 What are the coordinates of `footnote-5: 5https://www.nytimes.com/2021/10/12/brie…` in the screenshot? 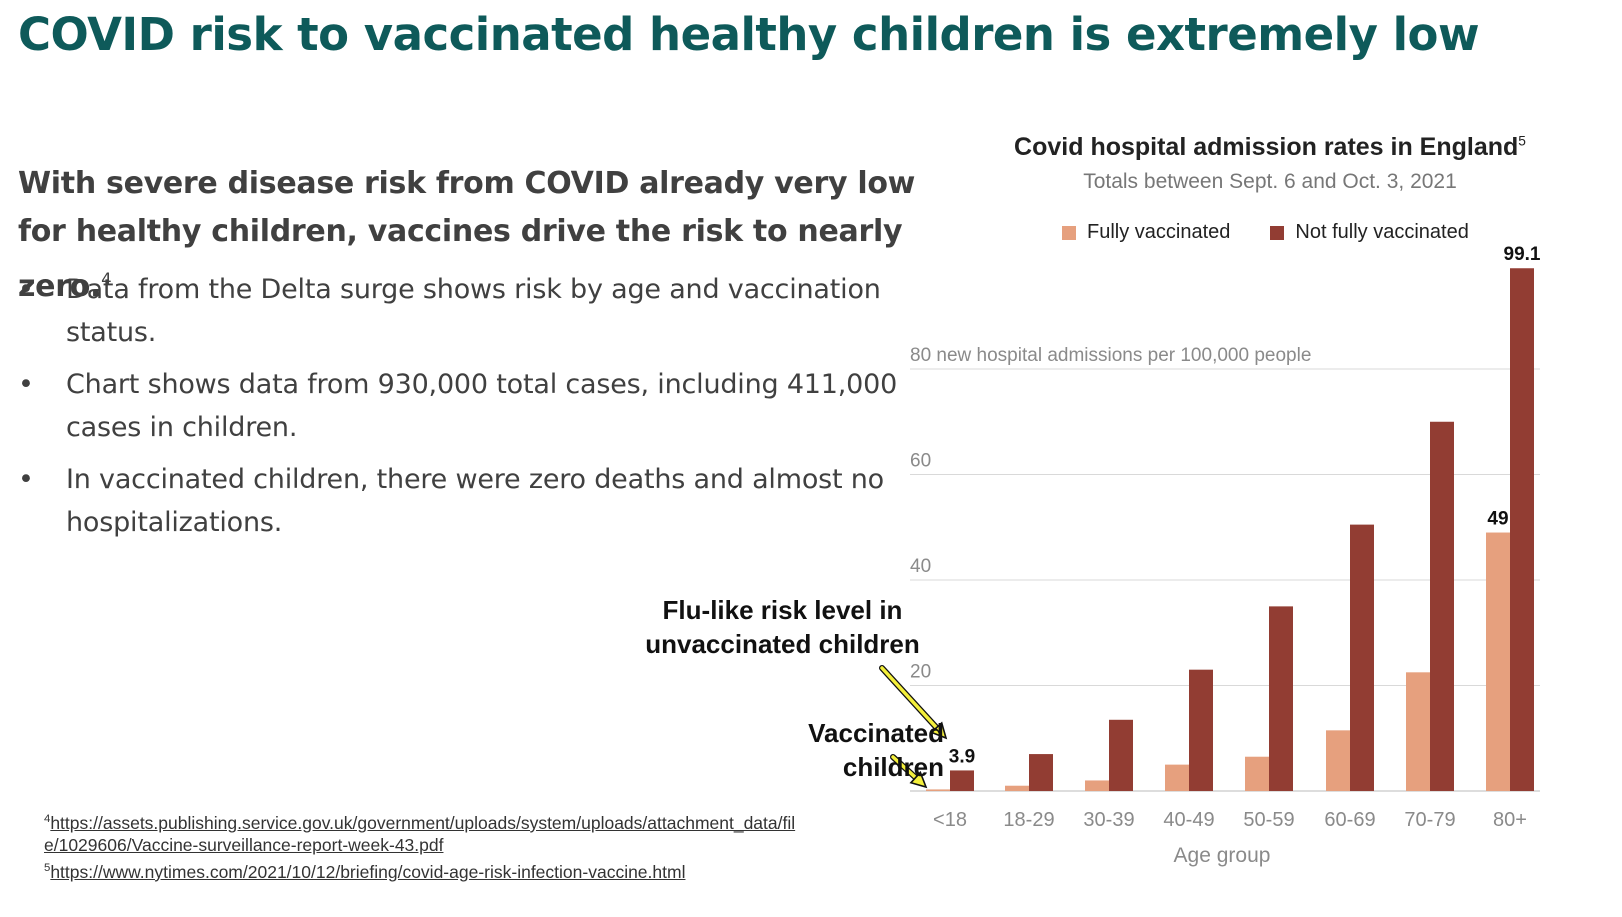 It's located at (424, 870).